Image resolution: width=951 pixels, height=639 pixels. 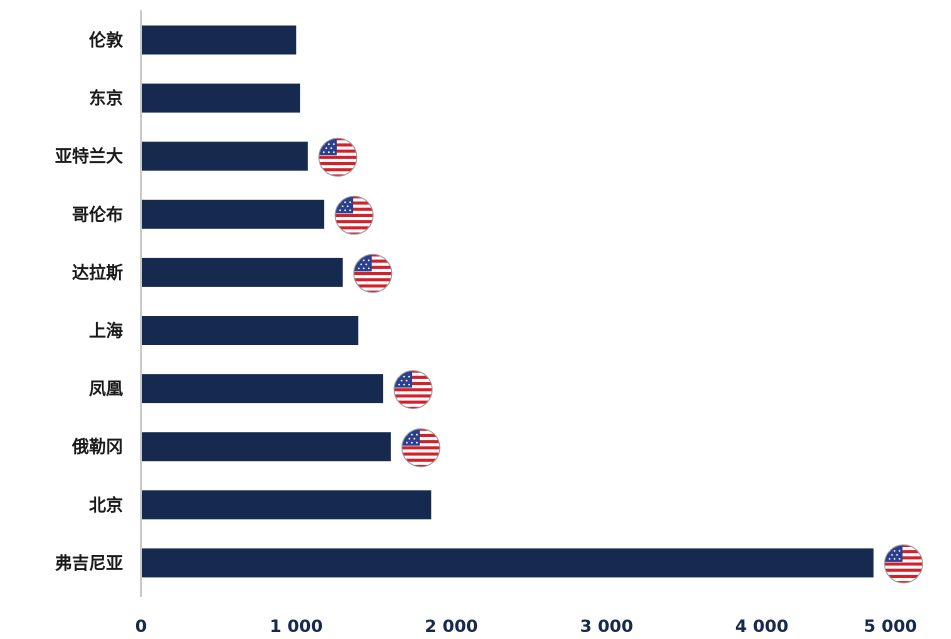 I want to click on category-label-9: 弗吉尼亚, so click(x=89, y=563).